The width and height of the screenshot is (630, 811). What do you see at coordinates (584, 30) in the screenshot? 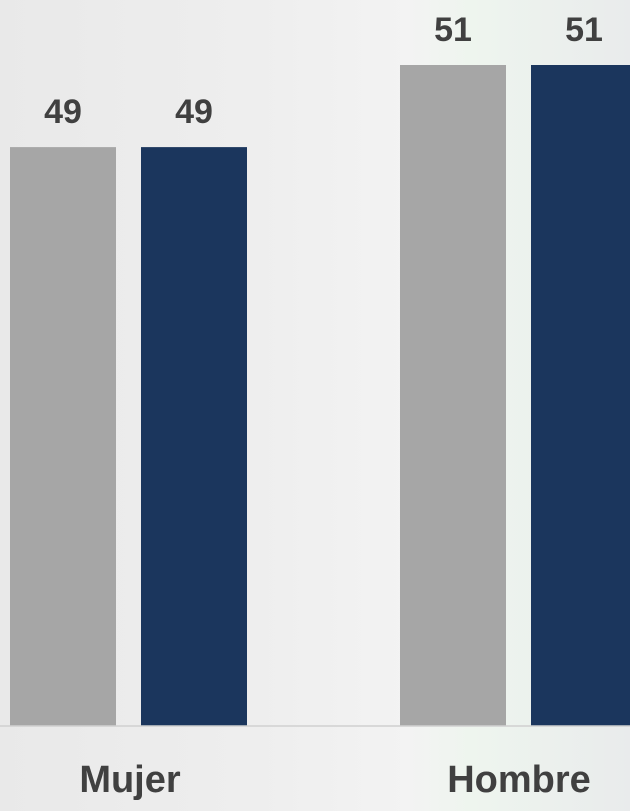
I see `data-label-hombre-series-2: 51` at bounding box center [584, 30].